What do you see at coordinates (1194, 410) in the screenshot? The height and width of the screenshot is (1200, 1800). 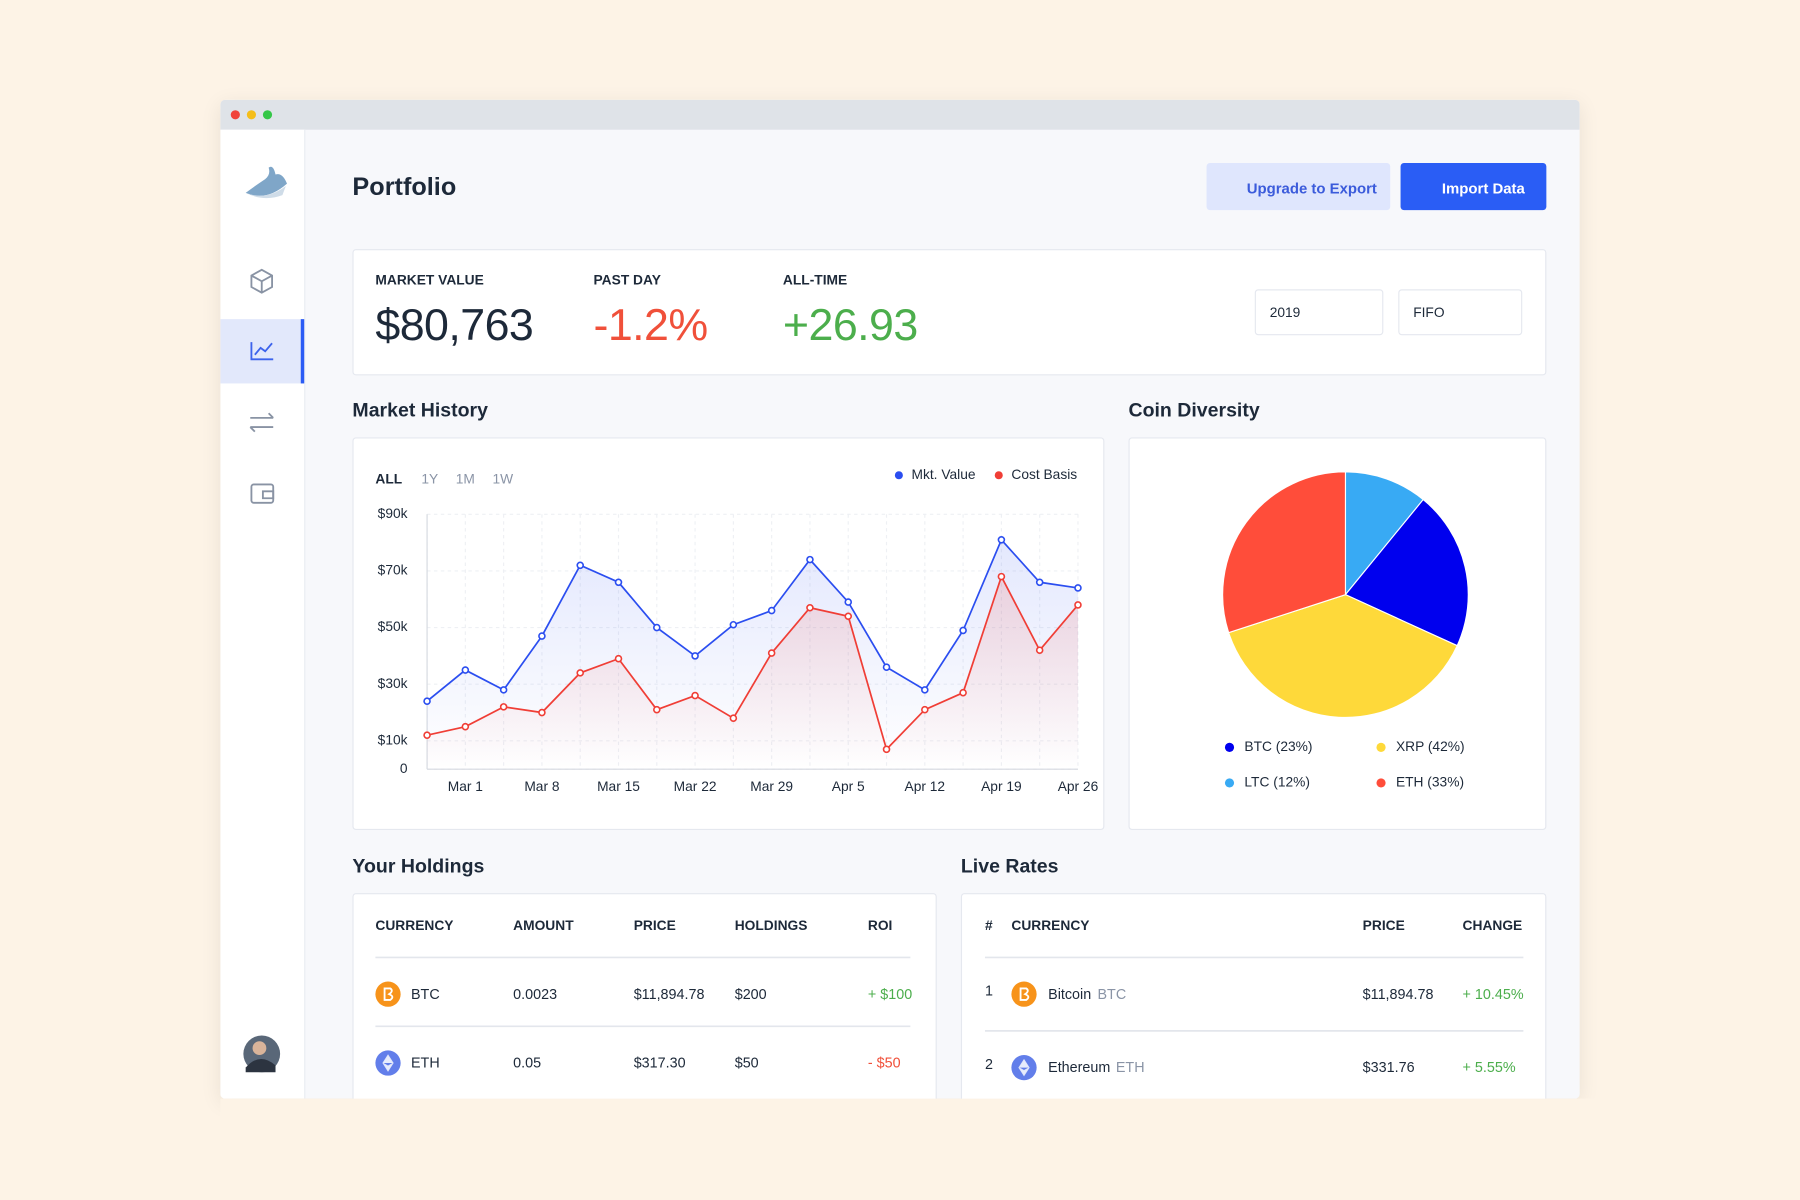 I see `section-title: Coin Diversity` at bounding box center [1194, 410].